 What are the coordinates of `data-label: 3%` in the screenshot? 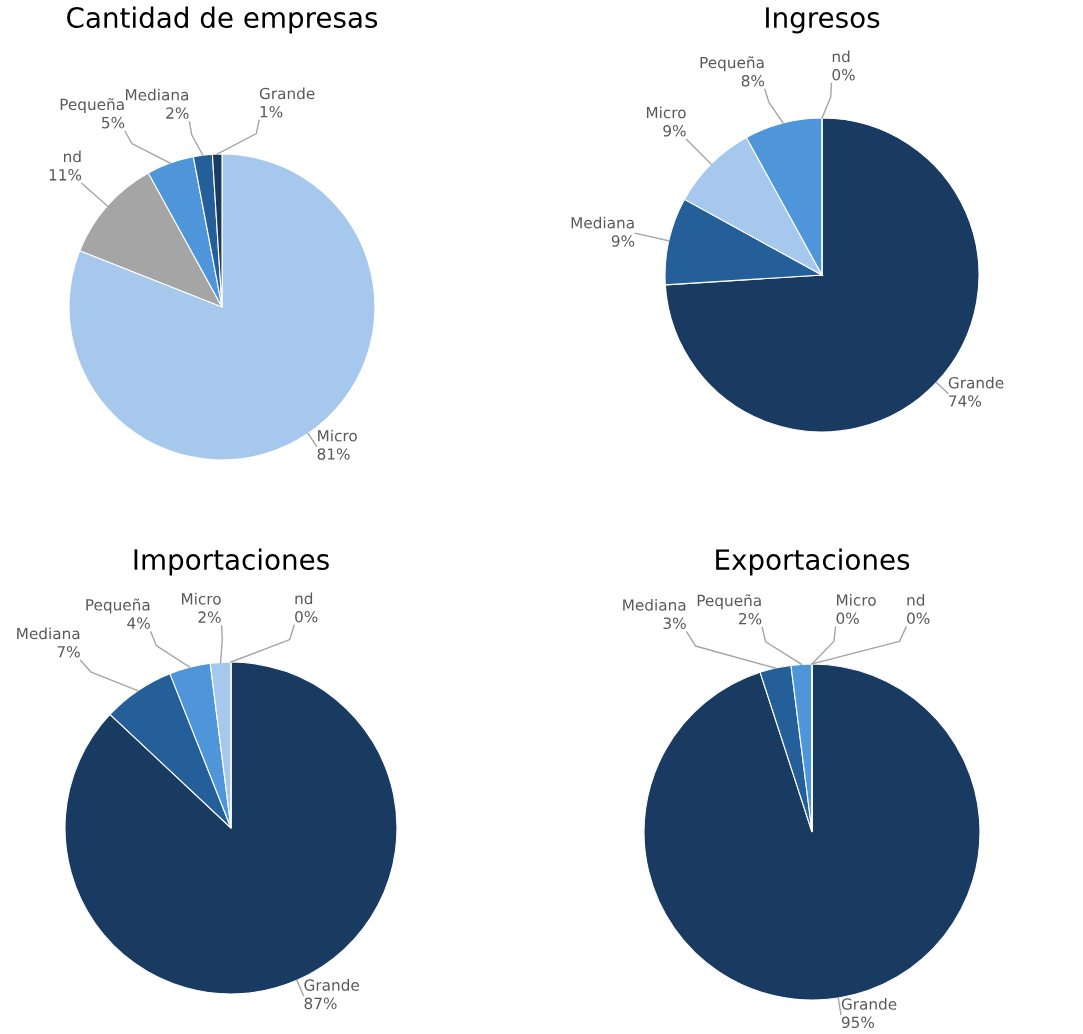 It's located at (674, 623).